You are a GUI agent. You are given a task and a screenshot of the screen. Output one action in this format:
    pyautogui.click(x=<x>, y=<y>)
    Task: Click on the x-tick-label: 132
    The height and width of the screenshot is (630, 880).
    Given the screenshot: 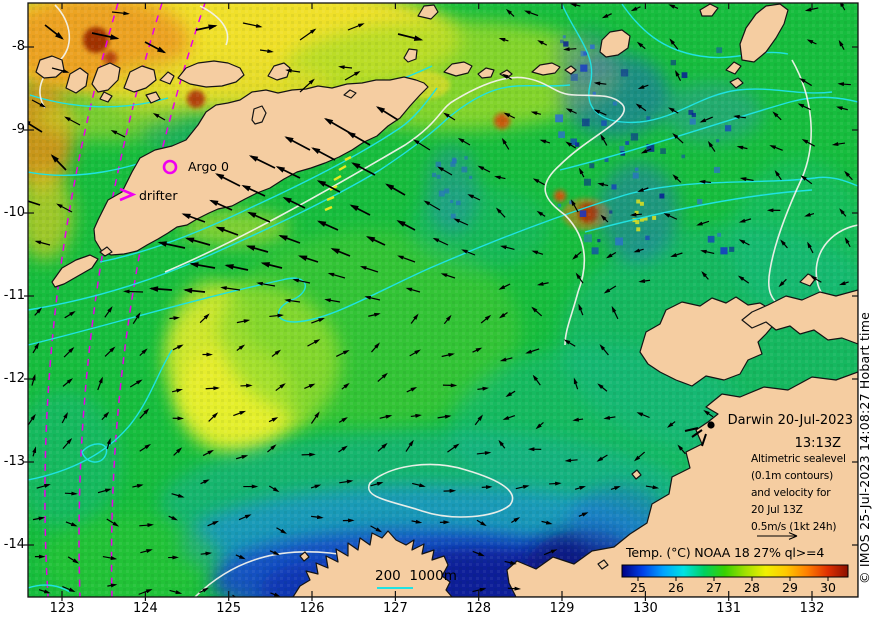 What is the action you would take?
    pyautogui.click(x=812, y=608)
    